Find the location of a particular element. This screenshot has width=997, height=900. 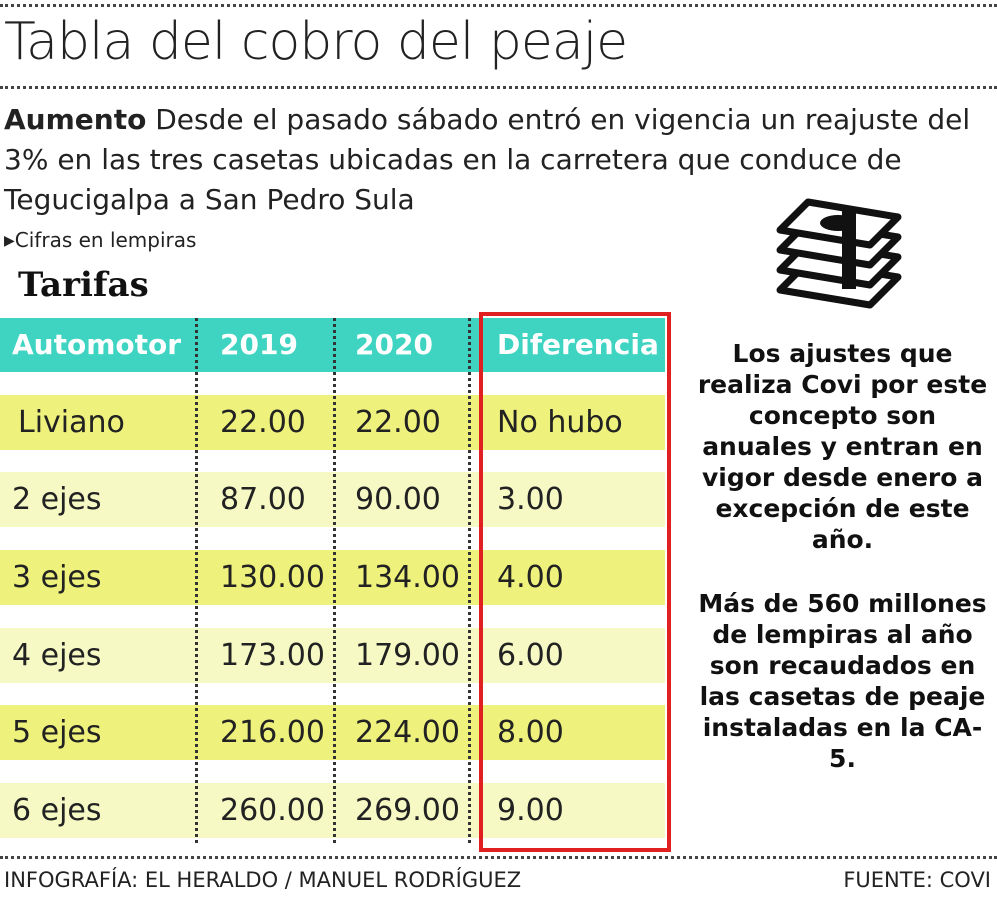

column-header: Diferencia is located at coordinates (578, 344).